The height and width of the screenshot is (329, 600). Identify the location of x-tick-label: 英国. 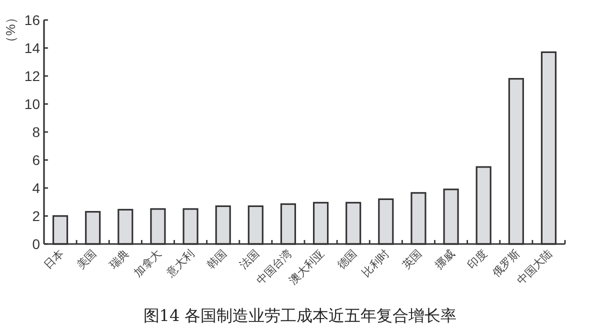
(412, 259).